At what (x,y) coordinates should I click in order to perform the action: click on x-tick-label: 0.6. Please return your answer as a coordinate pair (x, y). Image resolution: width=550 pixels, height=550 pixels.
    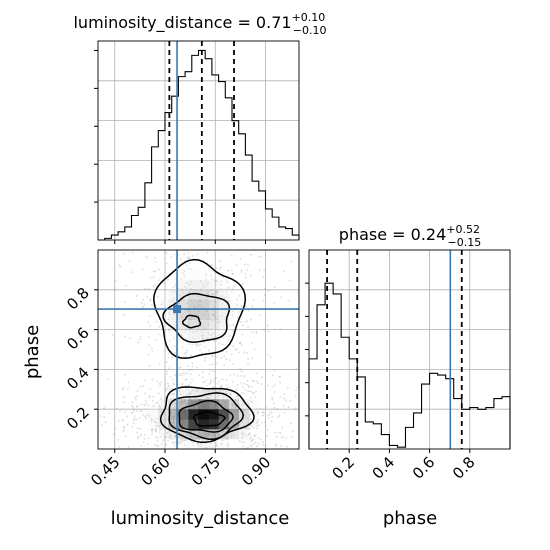
    Looking at the image, I should click on (424, 468).